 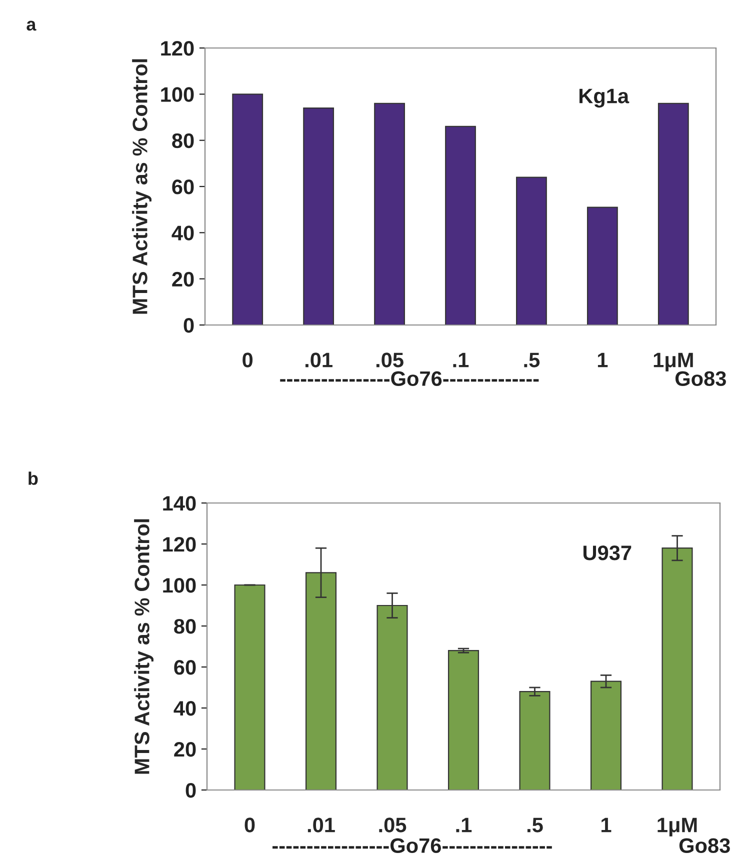 What do you see at coordinates (409, 378) in the screenshot?
I see `text: ----------------Go76--------------` at bounding box center [409, 378].